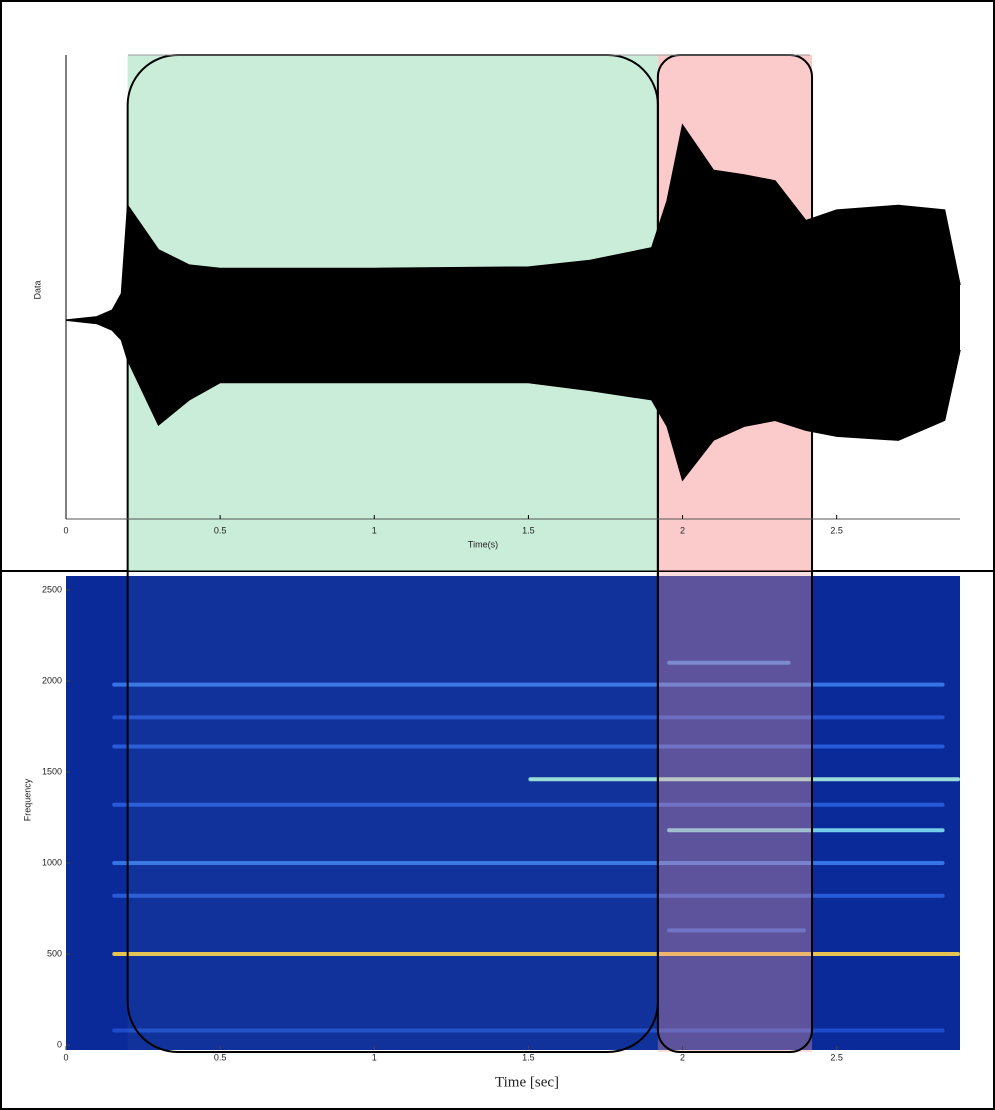  Describe the element at coordinates (27, 799) in the screenshot. I see `y-axis-label: Frequency` at that location.